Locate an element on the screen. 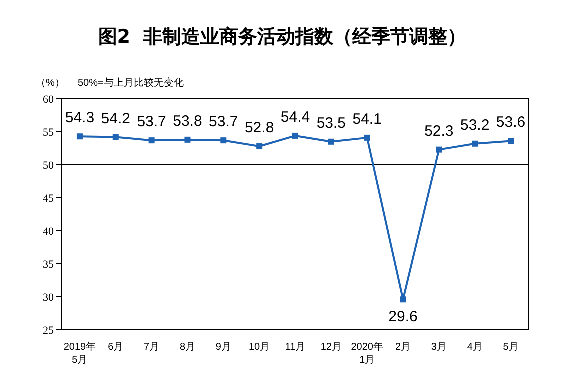  x-tick-label: 2020年 1月 is located at coordinates (367, 353).